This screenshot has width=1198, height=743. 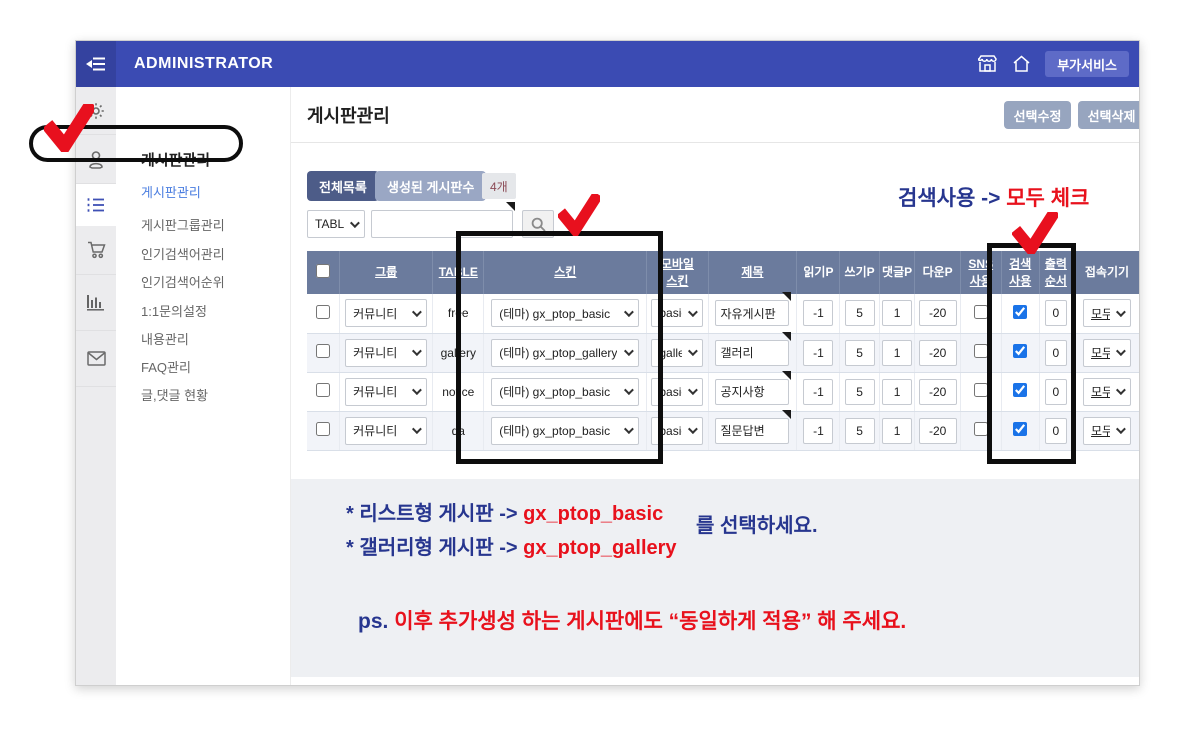 What do you see at coordinates (677, 272) in the screenshot?
I see `col-header-mobile-skin: 모바일 스킨` at bounding box center [677, 272].